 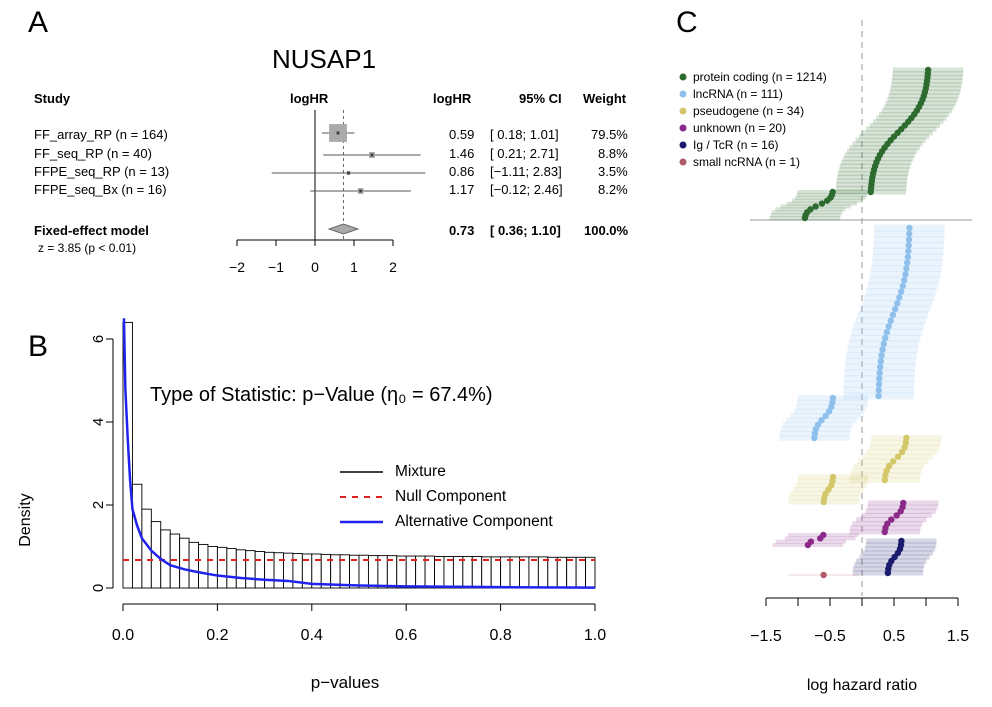 What do you see at coordinates (613, 189) in the screenshot?
I see `forest-row-weight: 8.2%` at bounding box center [613, 189].